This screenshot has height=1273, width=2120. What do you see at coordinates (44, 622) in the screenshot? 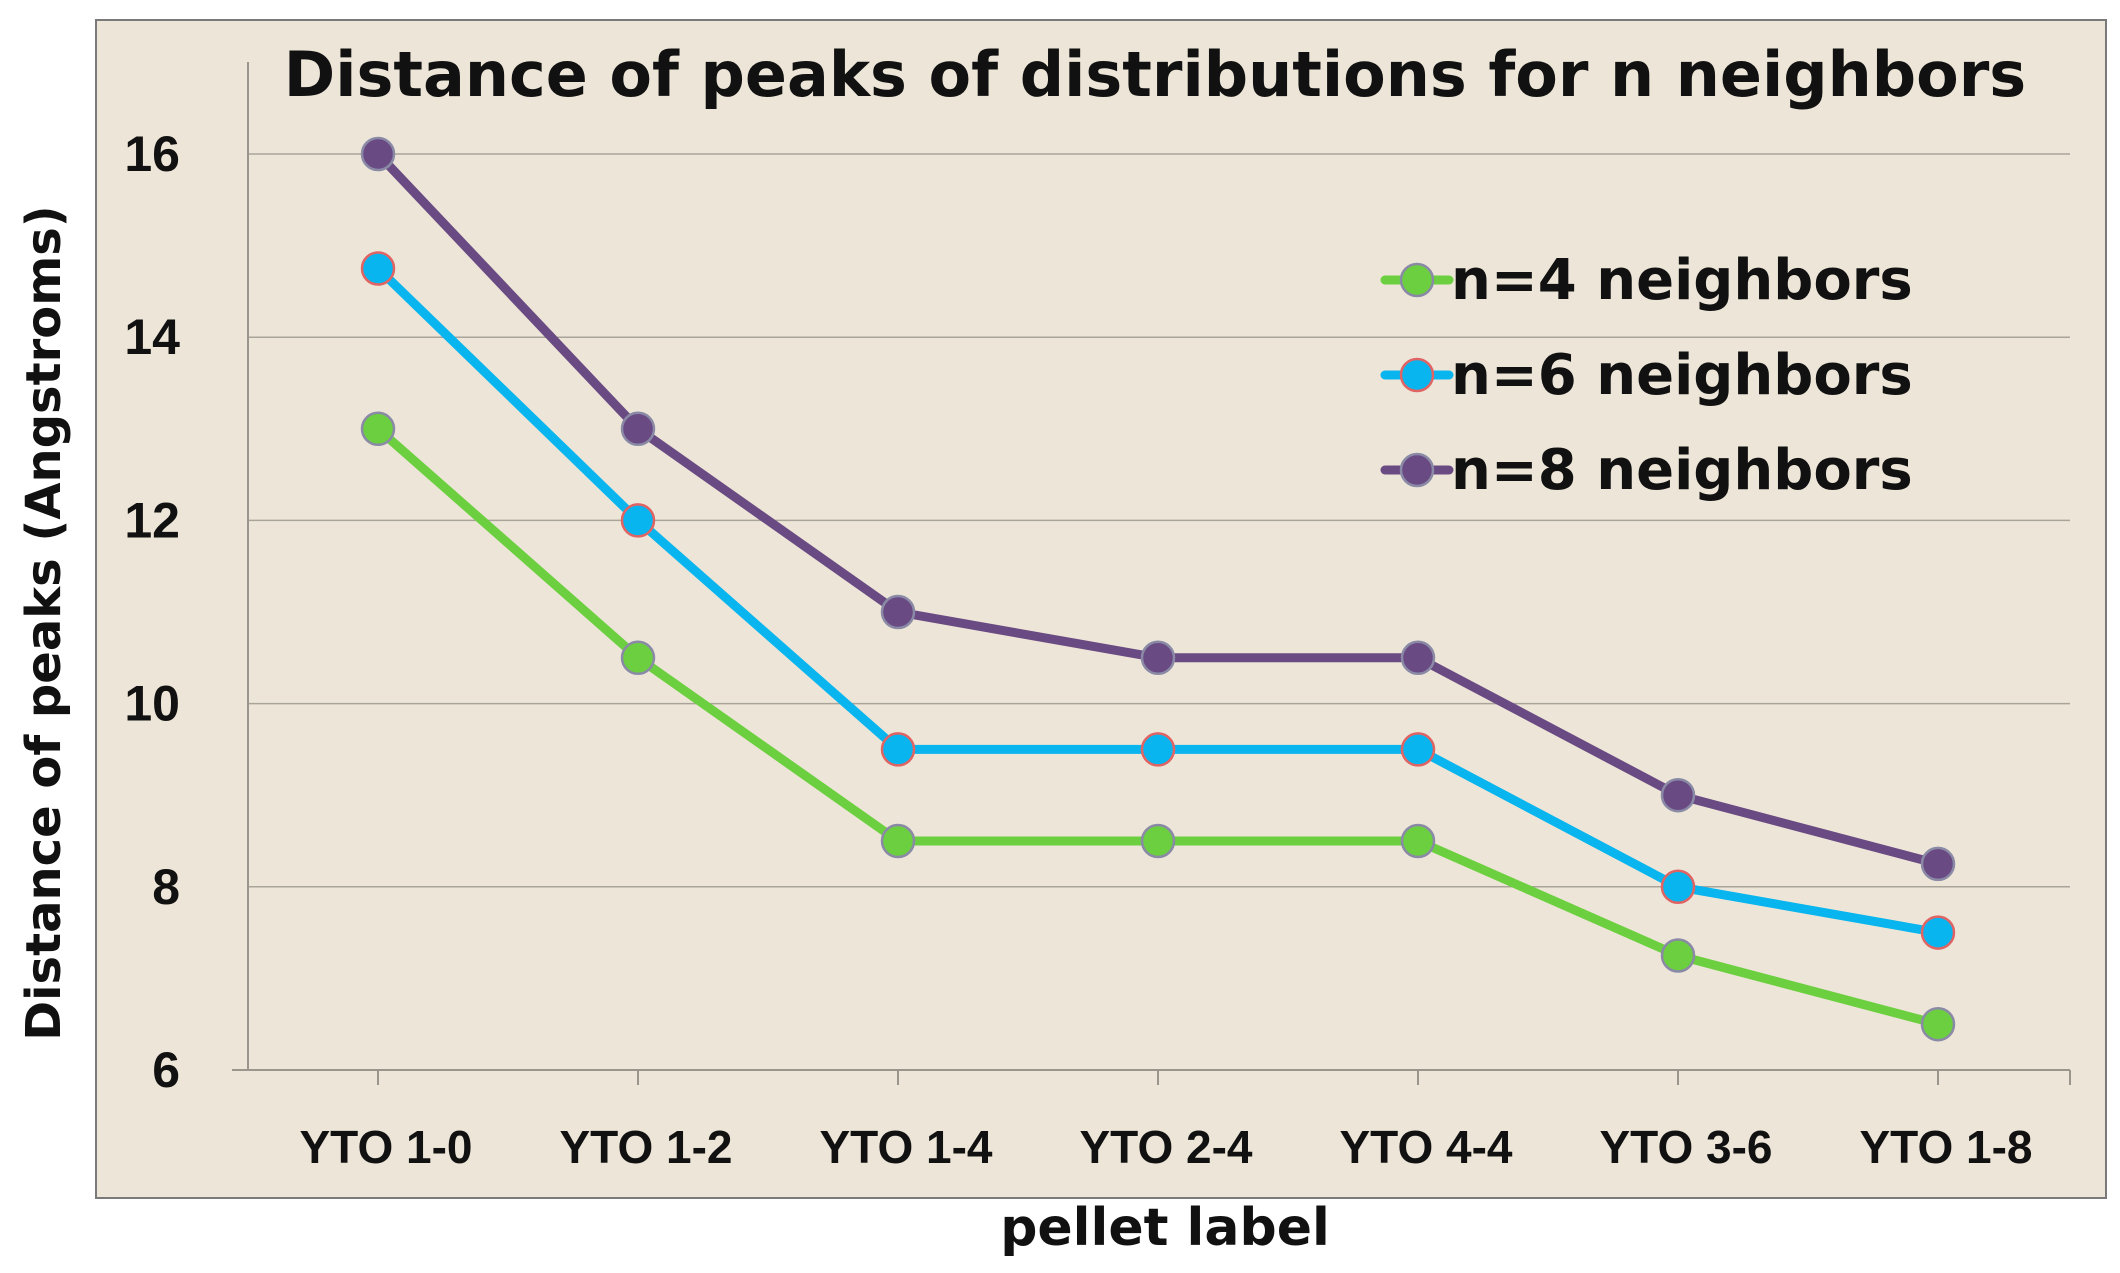
I see `y-axis-title: Distance of peaks (Angstroms)` at bounding box center [44, 622].